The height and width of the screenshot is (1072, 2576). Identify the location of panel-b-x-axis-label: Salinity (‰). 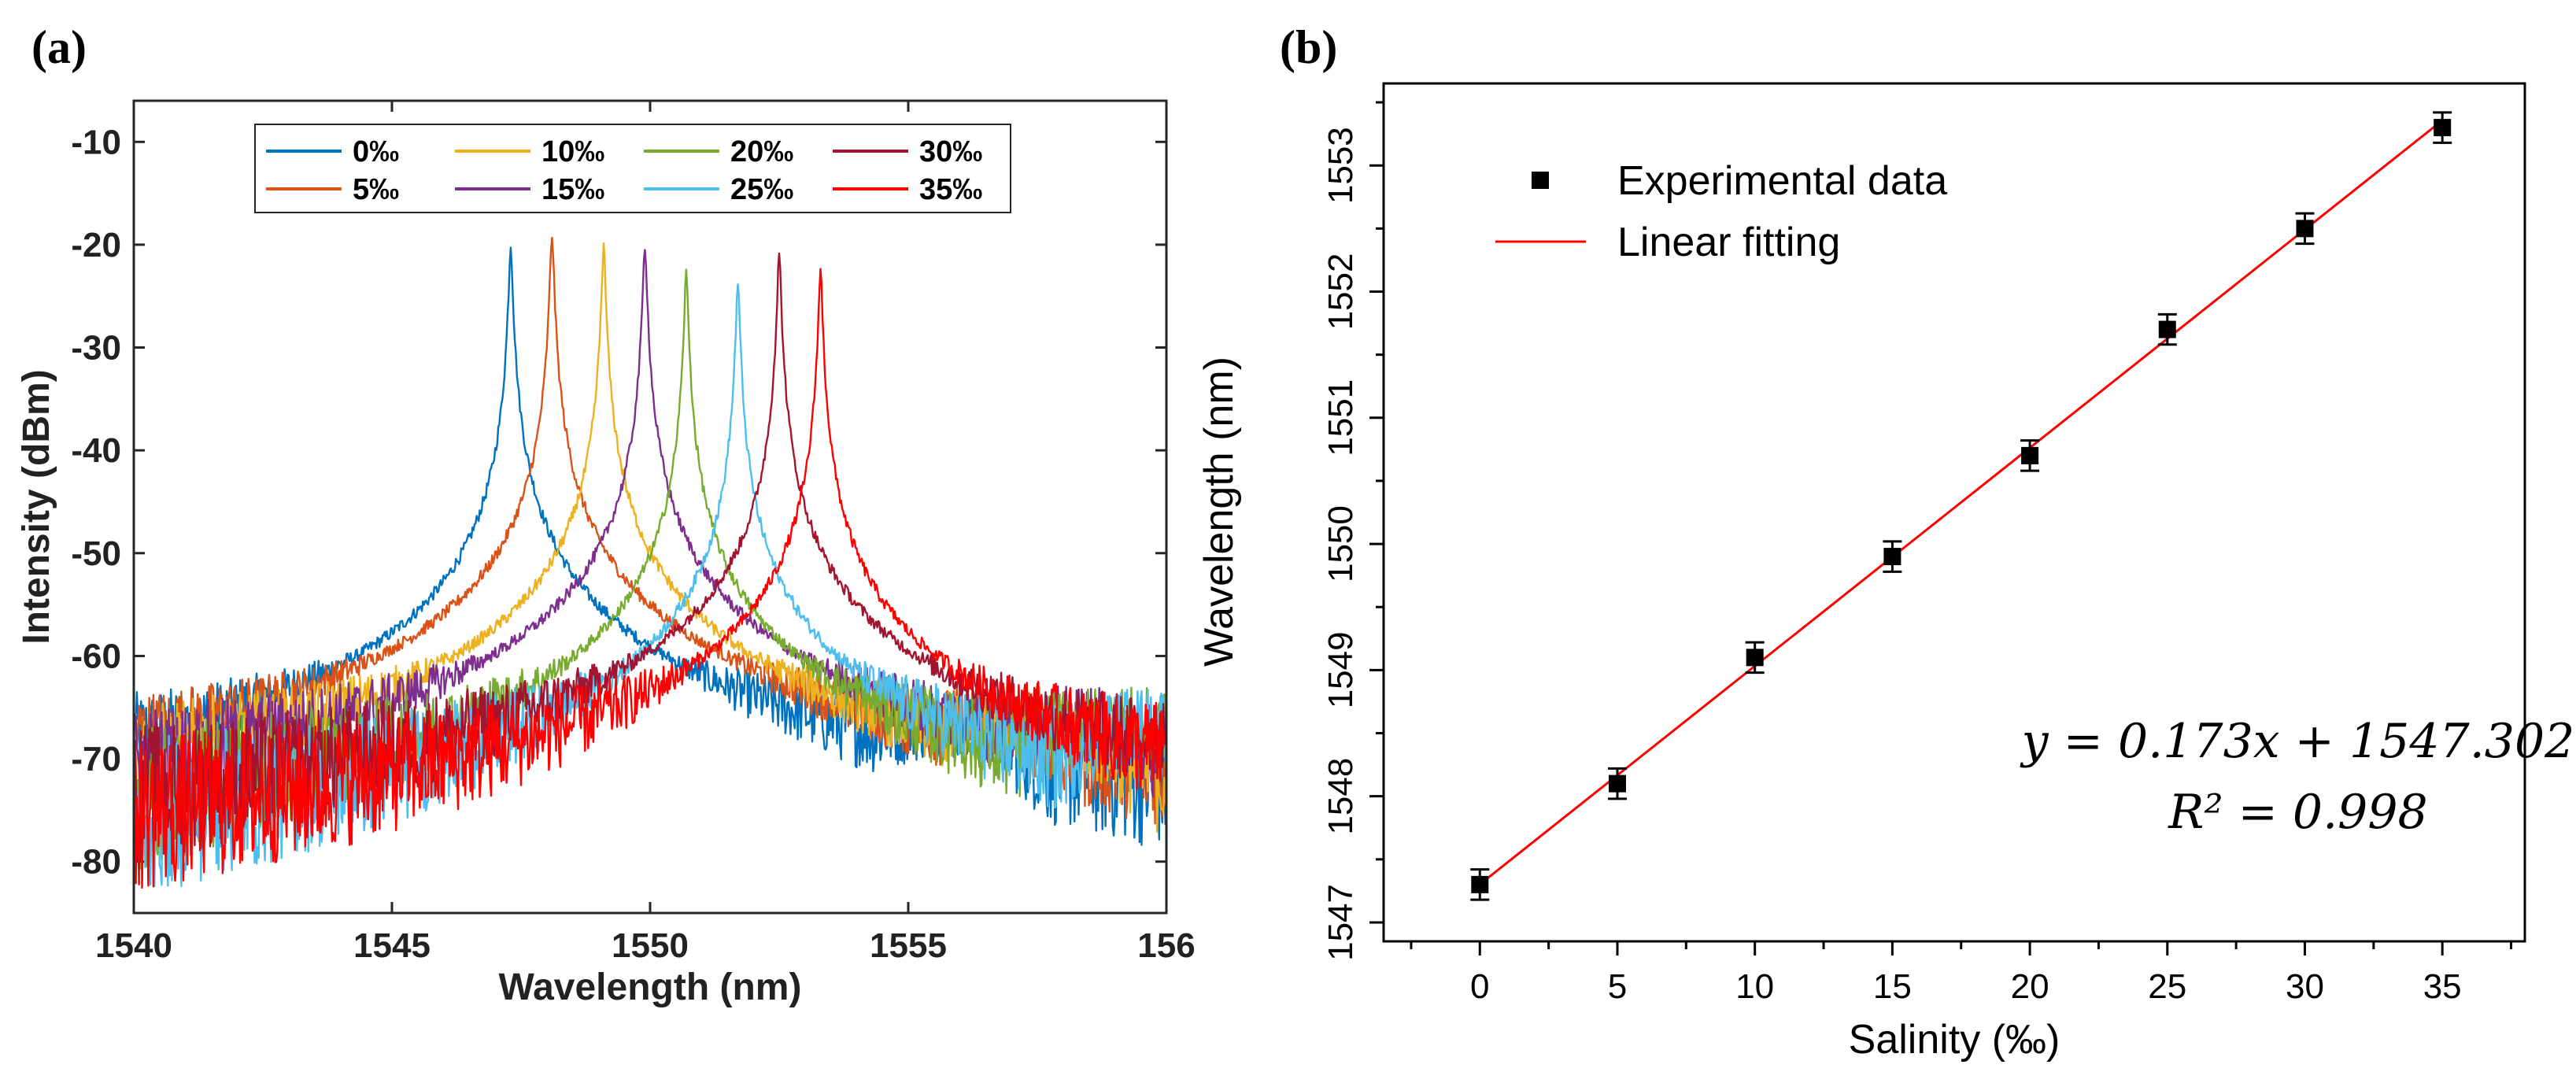
(1955, 1040).